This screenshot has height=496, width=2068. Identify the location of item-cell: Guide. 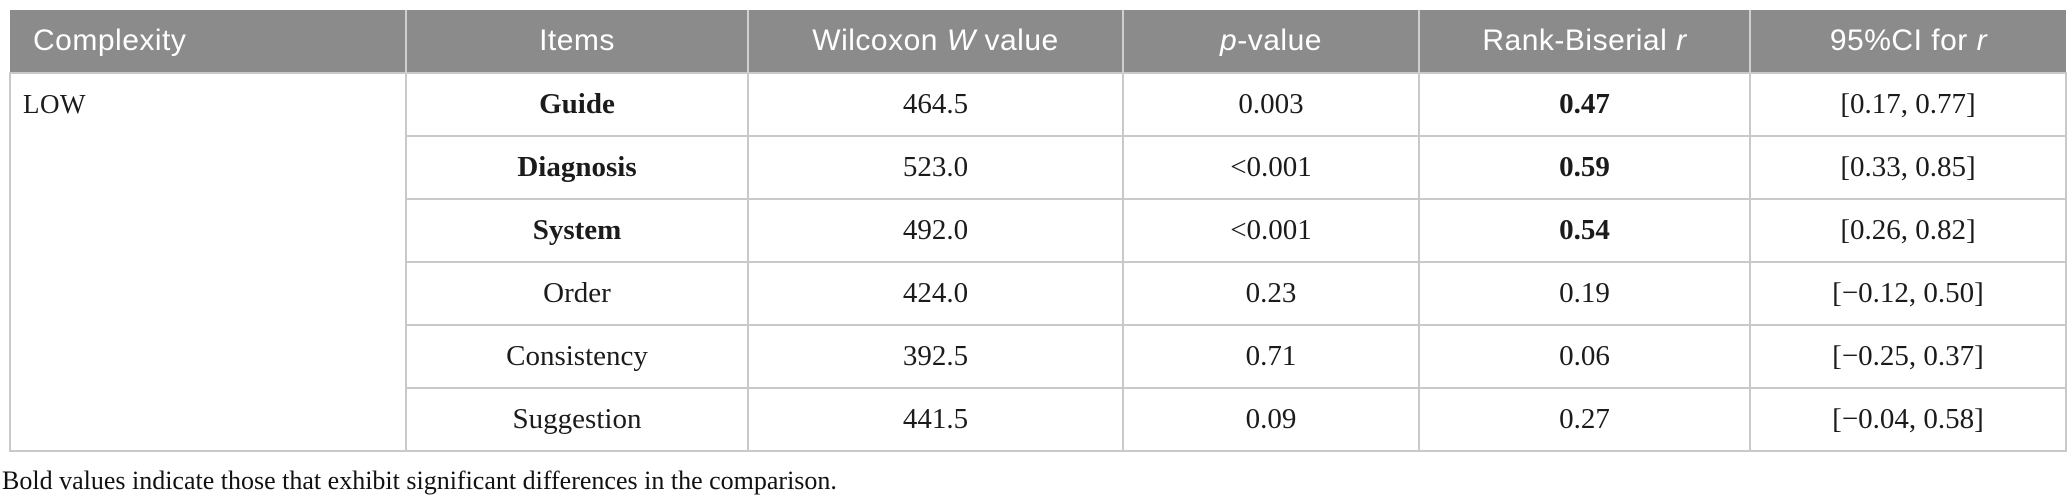
(577, 104).